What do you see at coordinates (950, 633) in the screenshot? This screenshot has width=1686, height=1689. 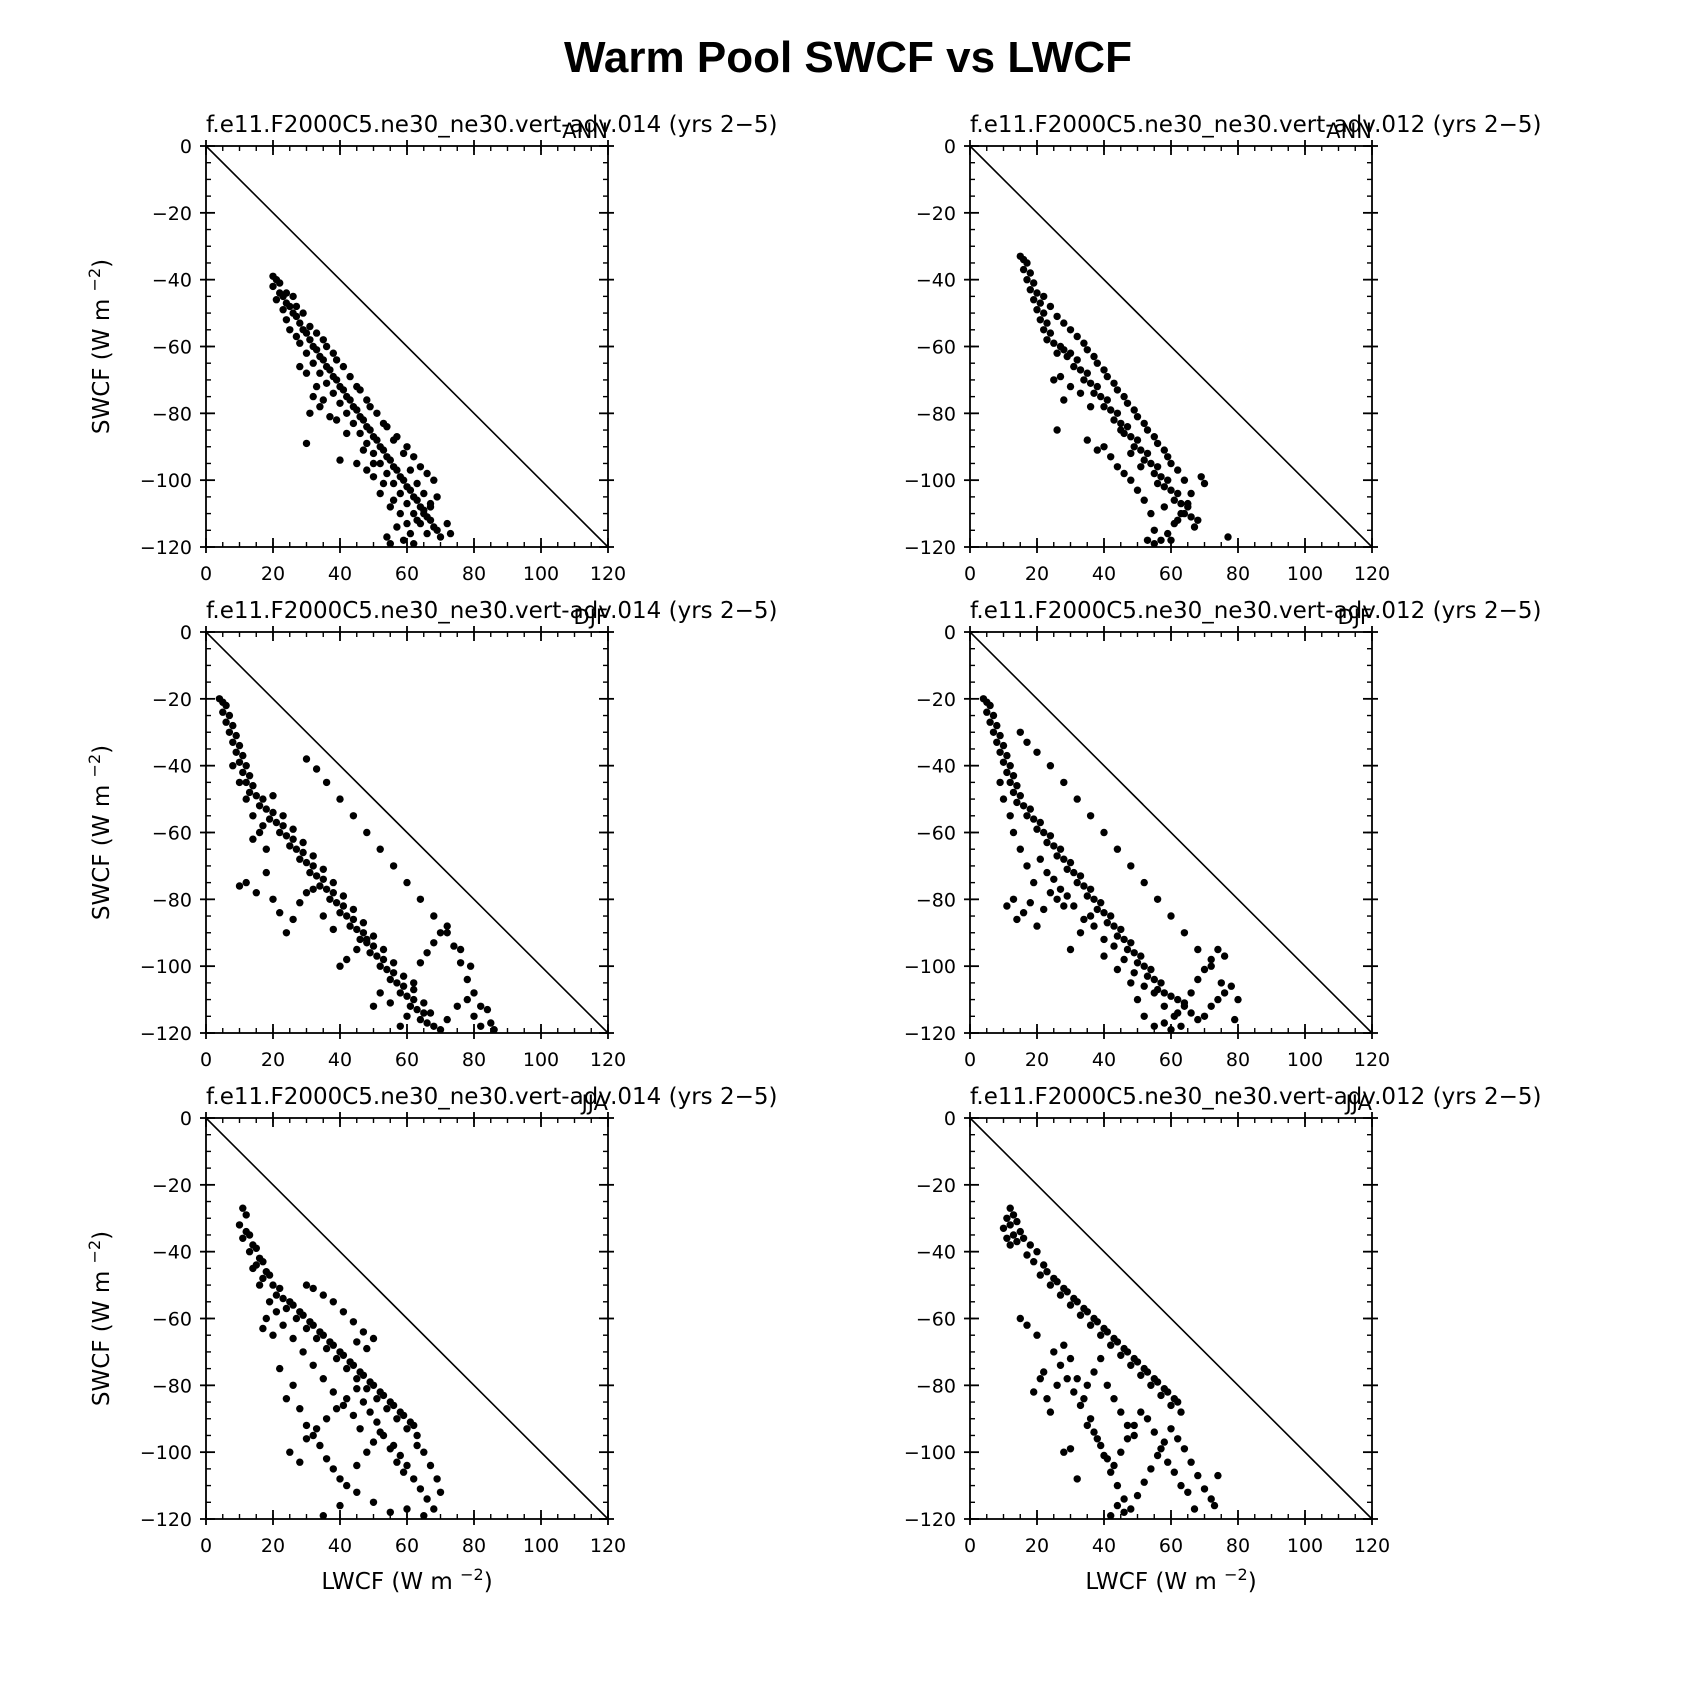 I see `y-tick-label: 0` at bounding box center [950, 633].